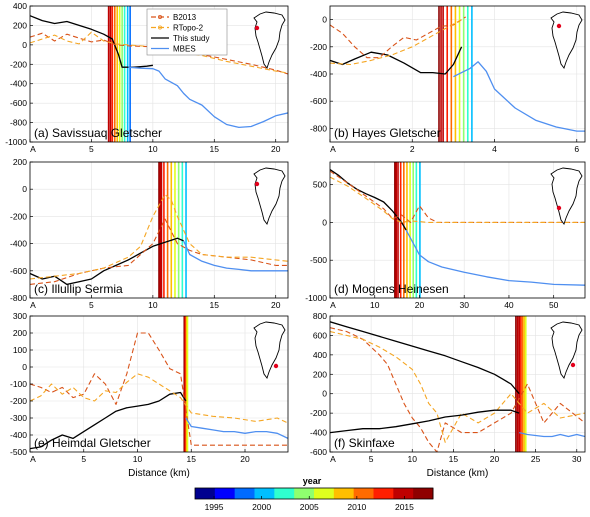 The image size is (590, 517). I want to click on colorbar-tick-label: 1995, so click(214, 507).